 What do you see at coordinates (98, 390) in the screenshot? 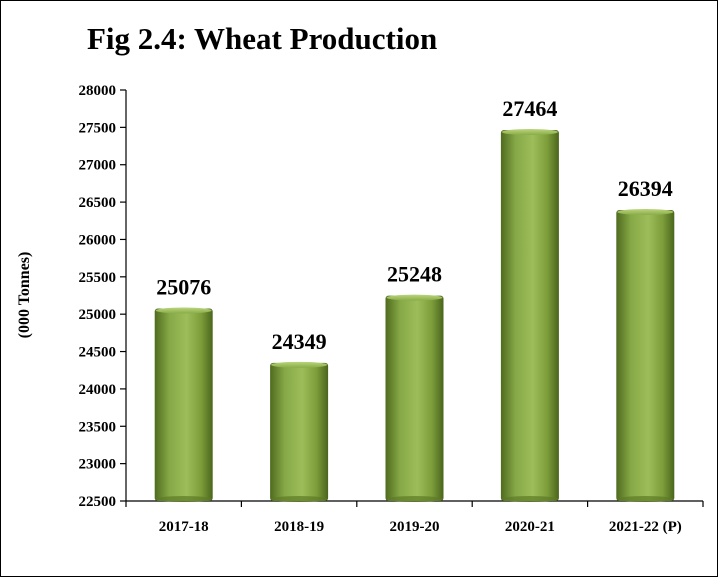
I see `y-tick-label: 24000` at bounding box center [98, 390].